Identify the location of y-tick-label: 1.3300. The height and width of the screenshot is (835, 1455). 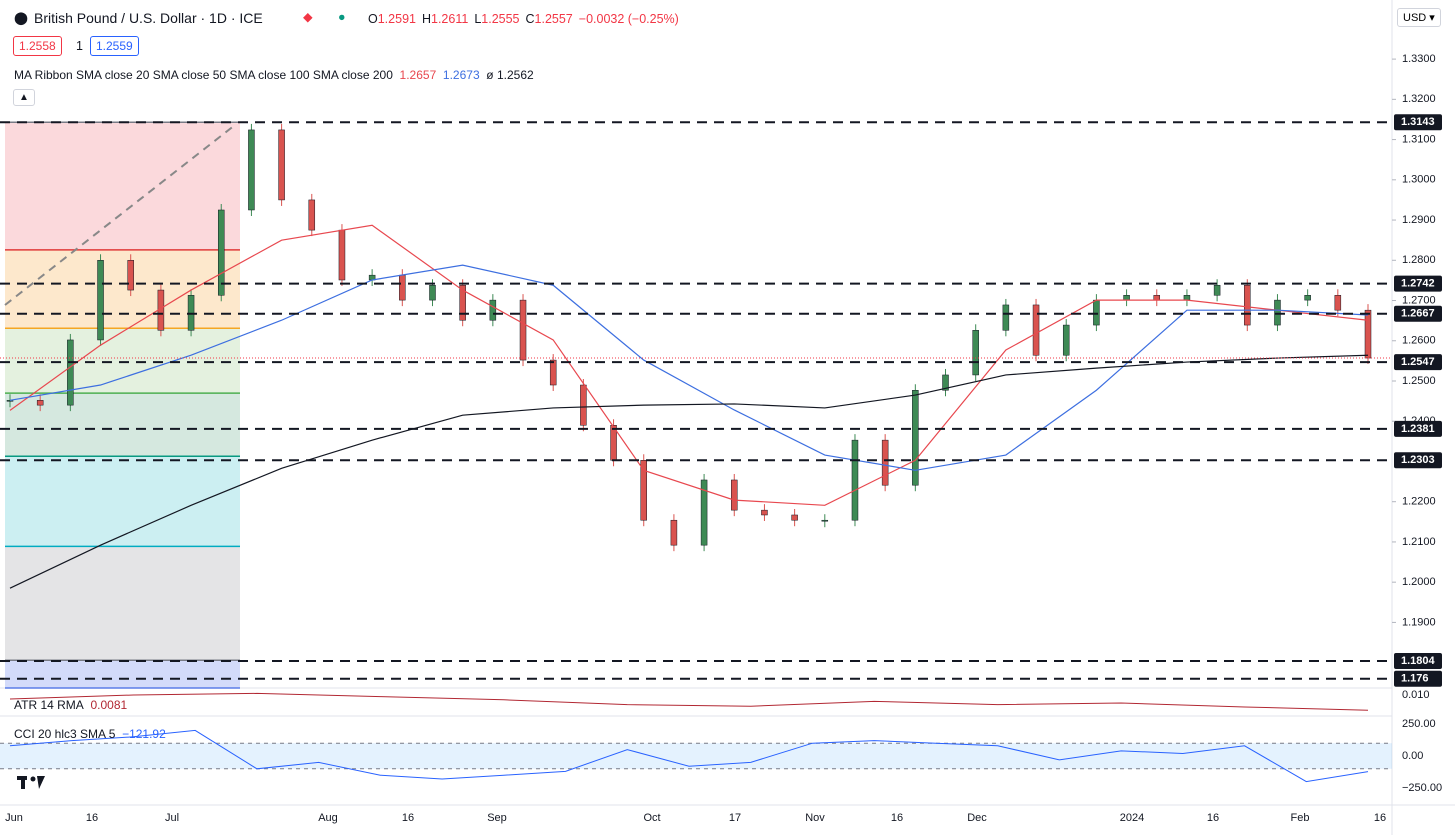
(1419, 59).